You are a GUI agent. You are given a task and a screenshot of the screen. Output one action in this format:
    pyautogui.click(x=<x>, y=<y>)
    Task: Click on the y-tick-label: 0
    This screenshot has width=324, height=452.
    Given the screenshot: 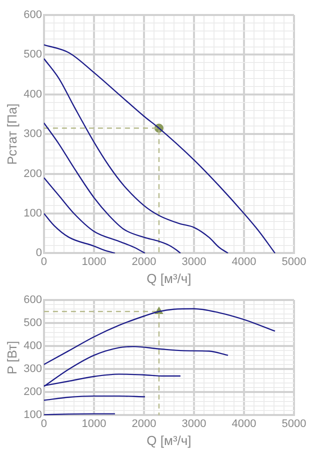 What is the action you would take?
    pyautogui.click(x=39, y=253)
    